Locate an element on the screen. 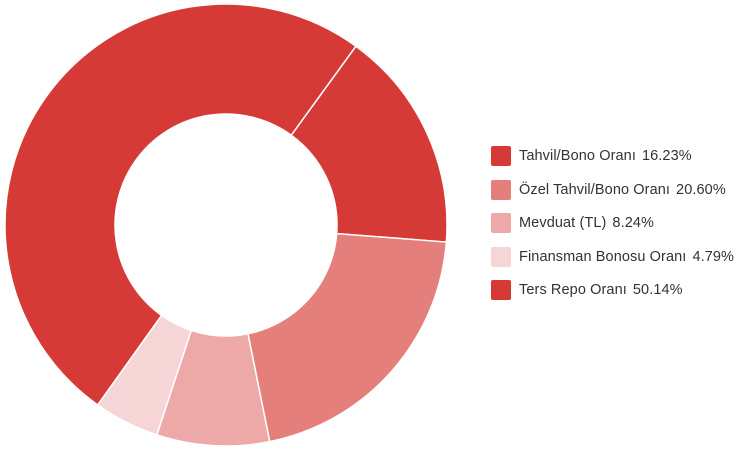  legend-item: Mevduat (TL) 8.24% is located at coordinates (620, 223).